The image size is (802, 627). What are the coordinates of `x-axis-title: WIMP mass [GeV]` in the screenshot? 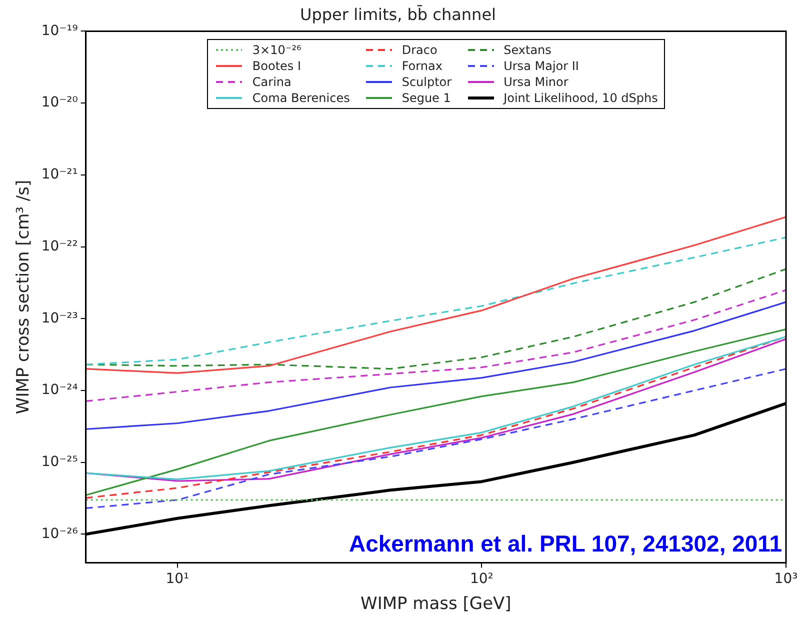 It's located at (436, 604).